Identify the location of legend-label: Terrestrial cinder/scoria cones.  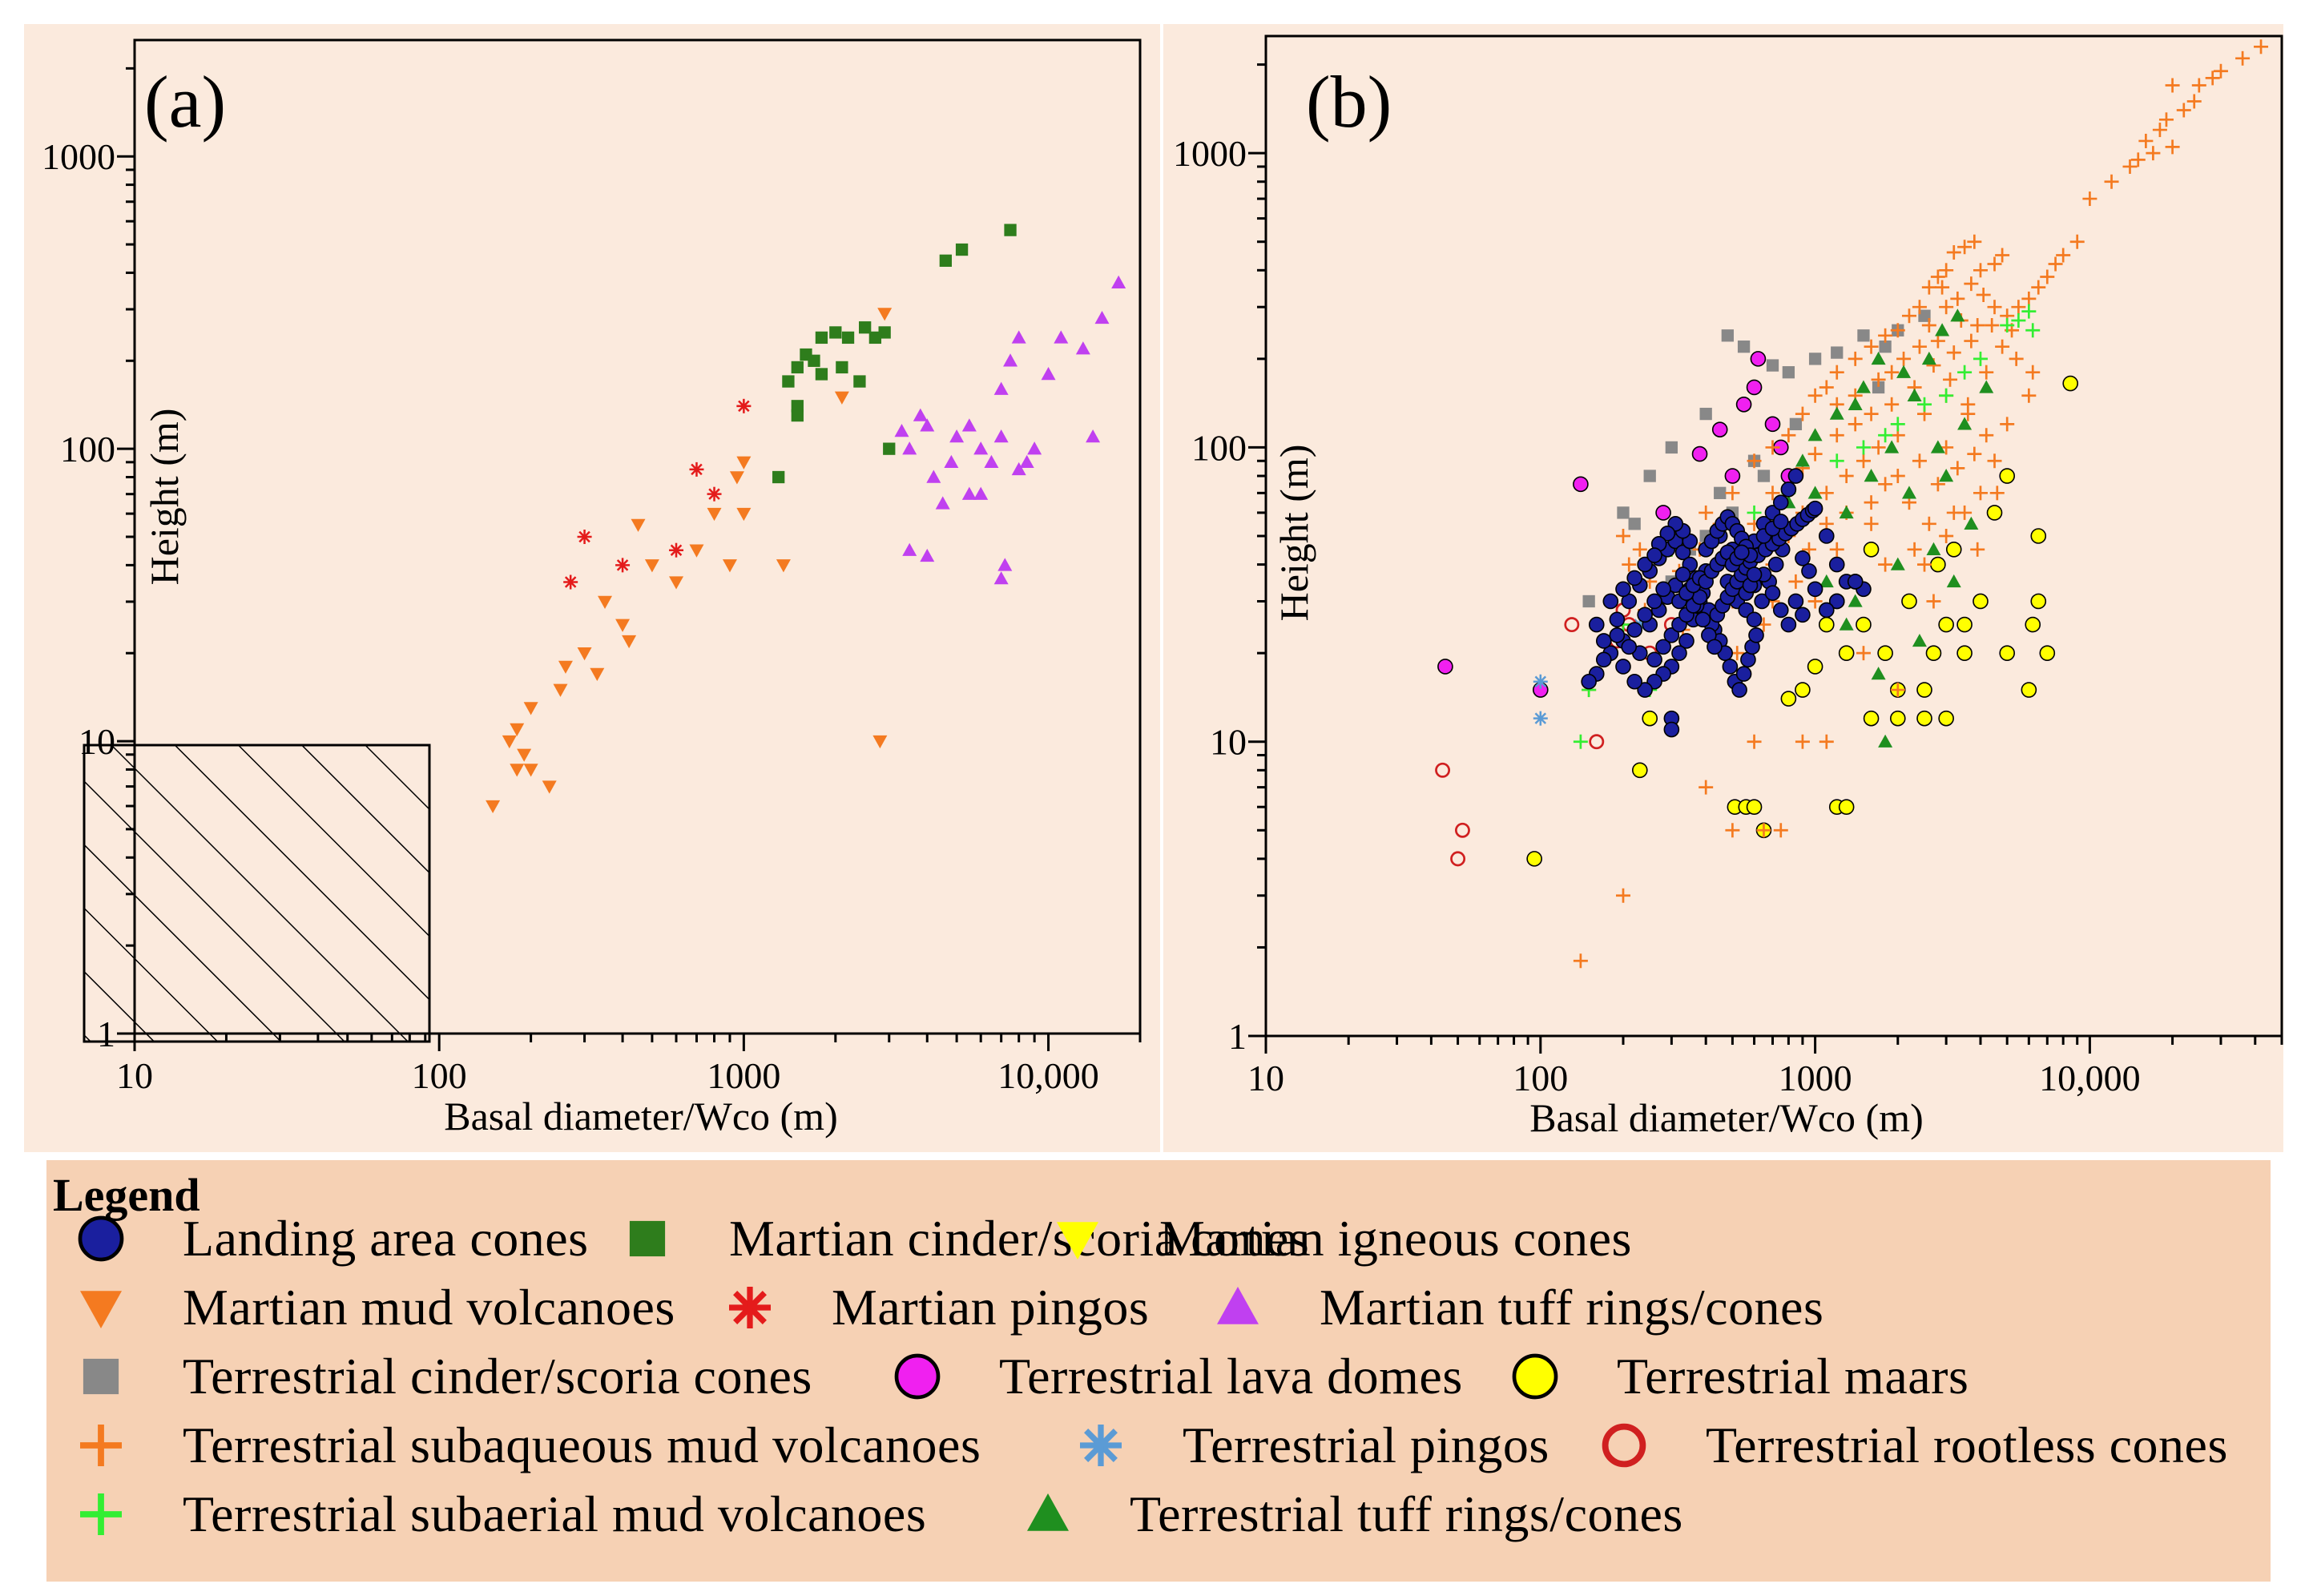
(497, 1376).